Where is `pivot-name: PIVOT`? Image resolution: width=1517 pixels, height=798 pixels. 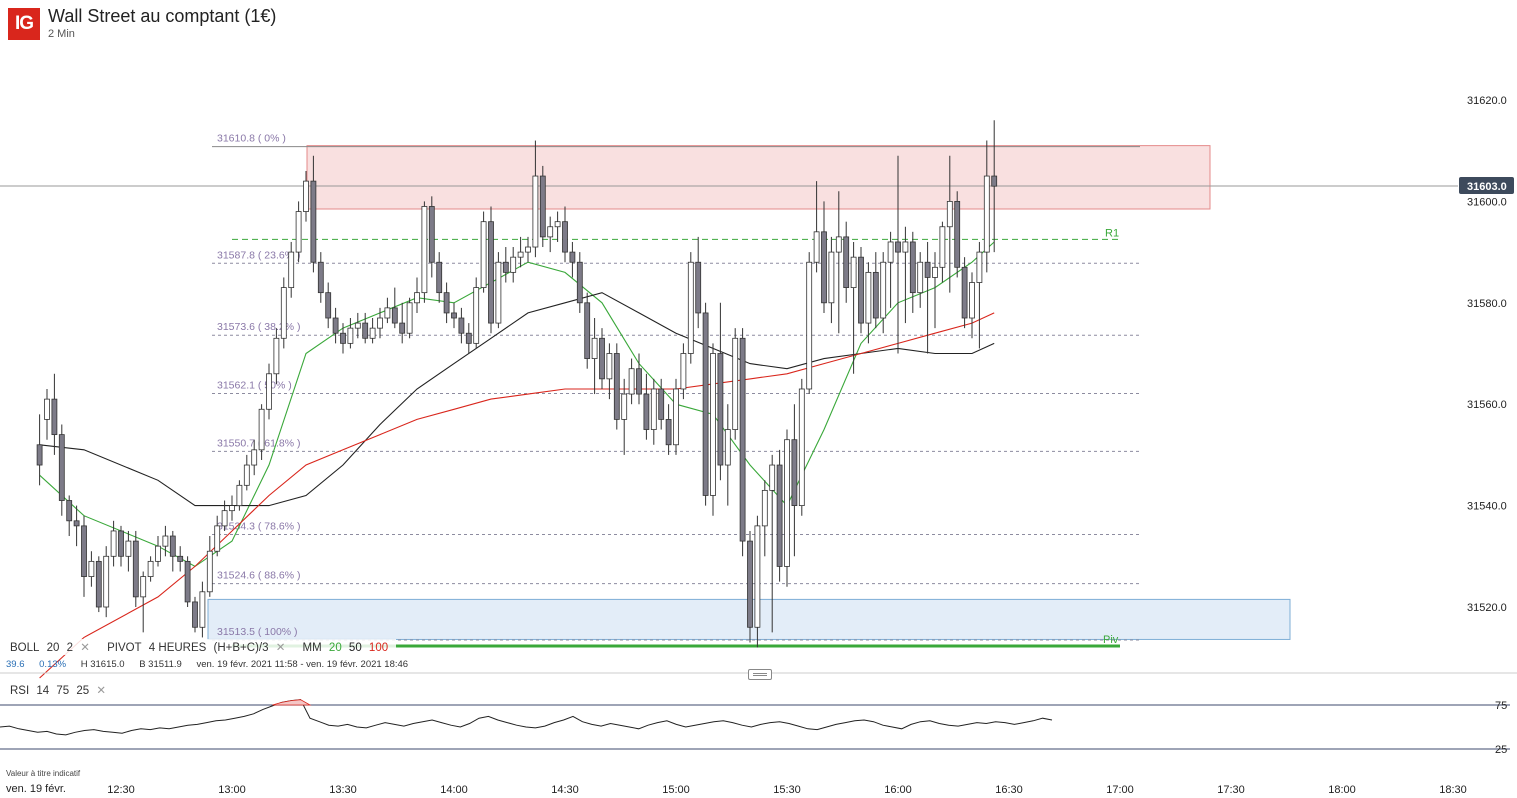 pivot-name: PIVOT is located at coordinates (124, 648).